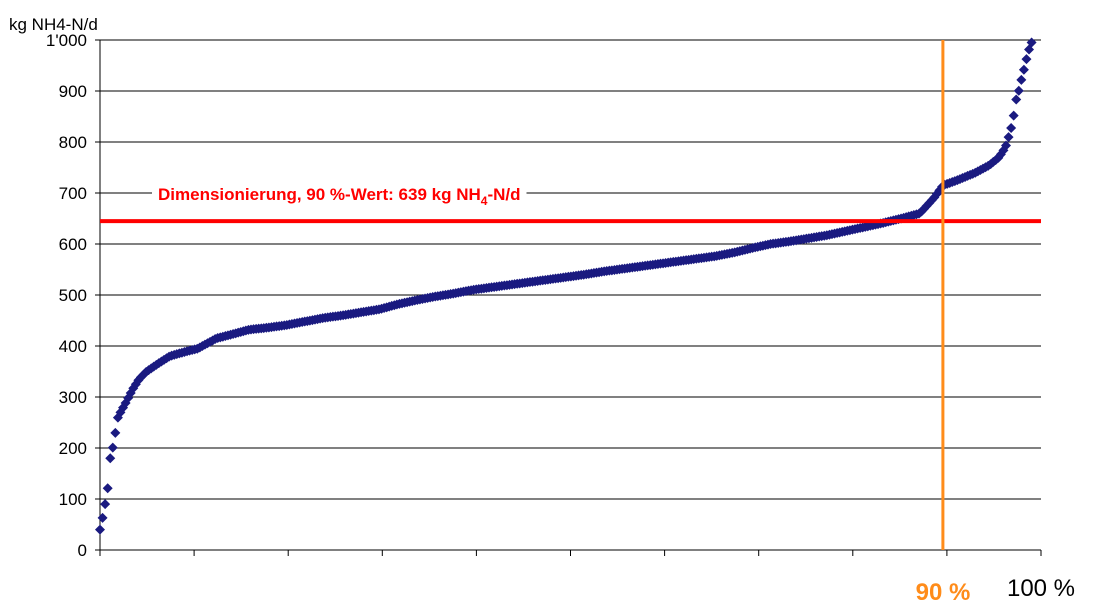  What do you see at coordinates (503, 194) in the screenshot?
I see `reference-label-suffix: -N/d` at bounding box center [503, 194].